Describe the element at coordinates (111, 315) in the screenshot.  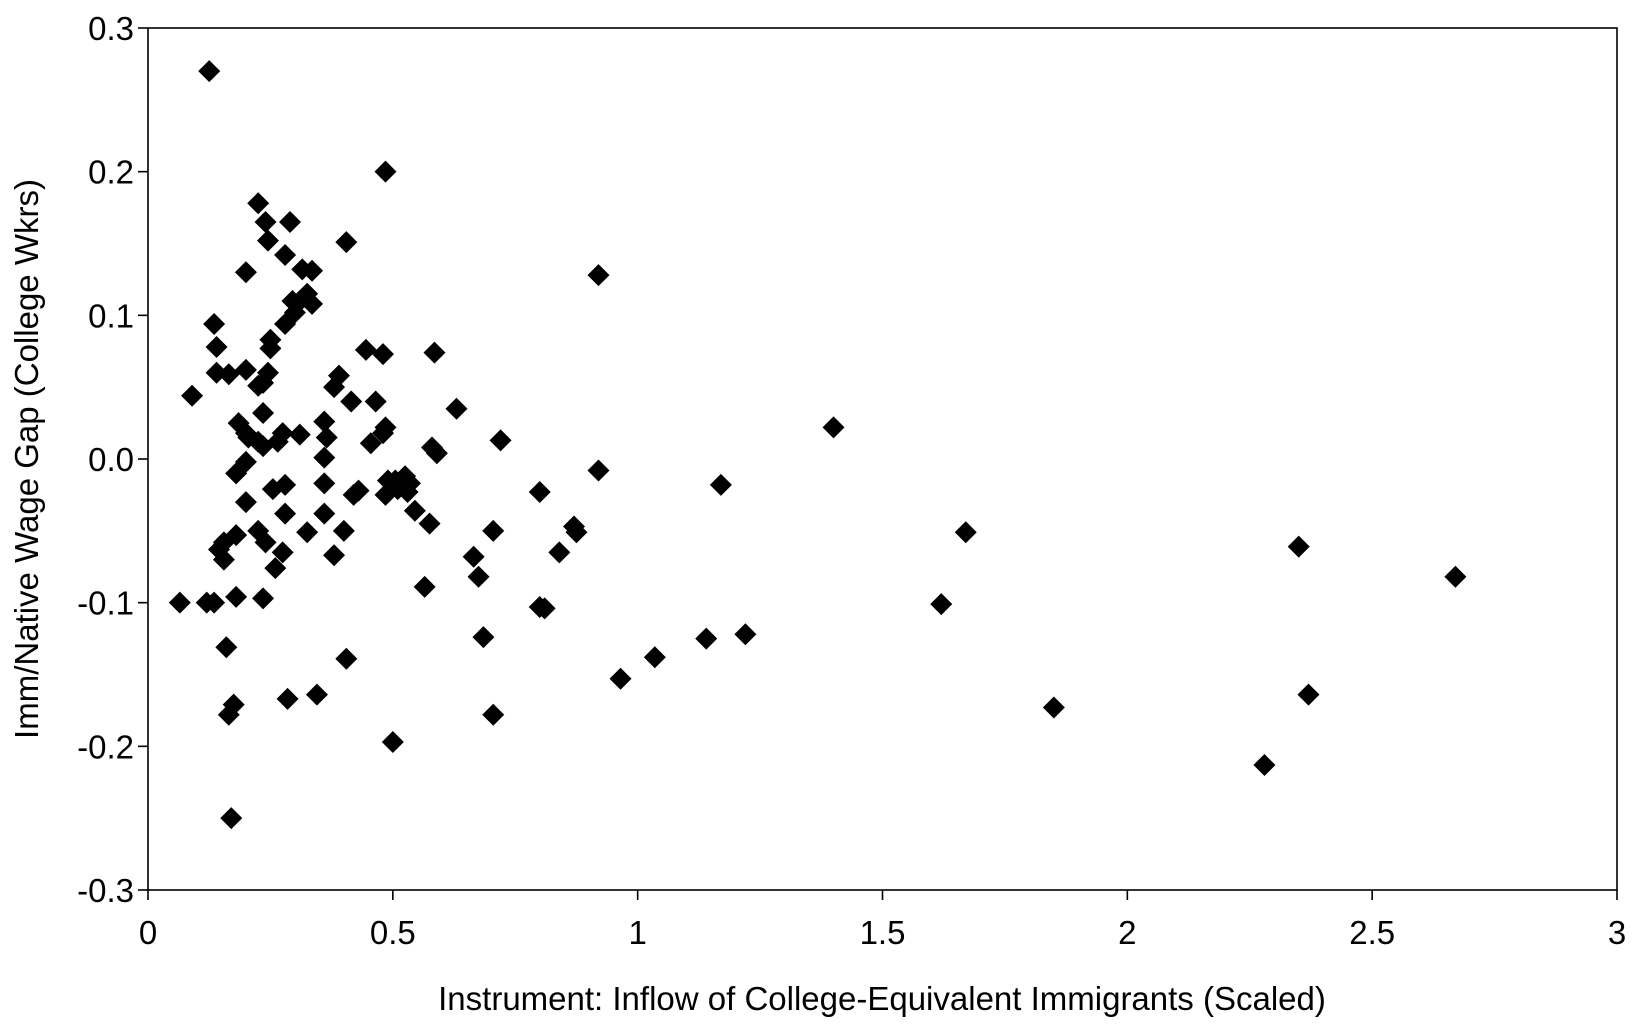
I see `y-tick-label: 0.1` at that location.